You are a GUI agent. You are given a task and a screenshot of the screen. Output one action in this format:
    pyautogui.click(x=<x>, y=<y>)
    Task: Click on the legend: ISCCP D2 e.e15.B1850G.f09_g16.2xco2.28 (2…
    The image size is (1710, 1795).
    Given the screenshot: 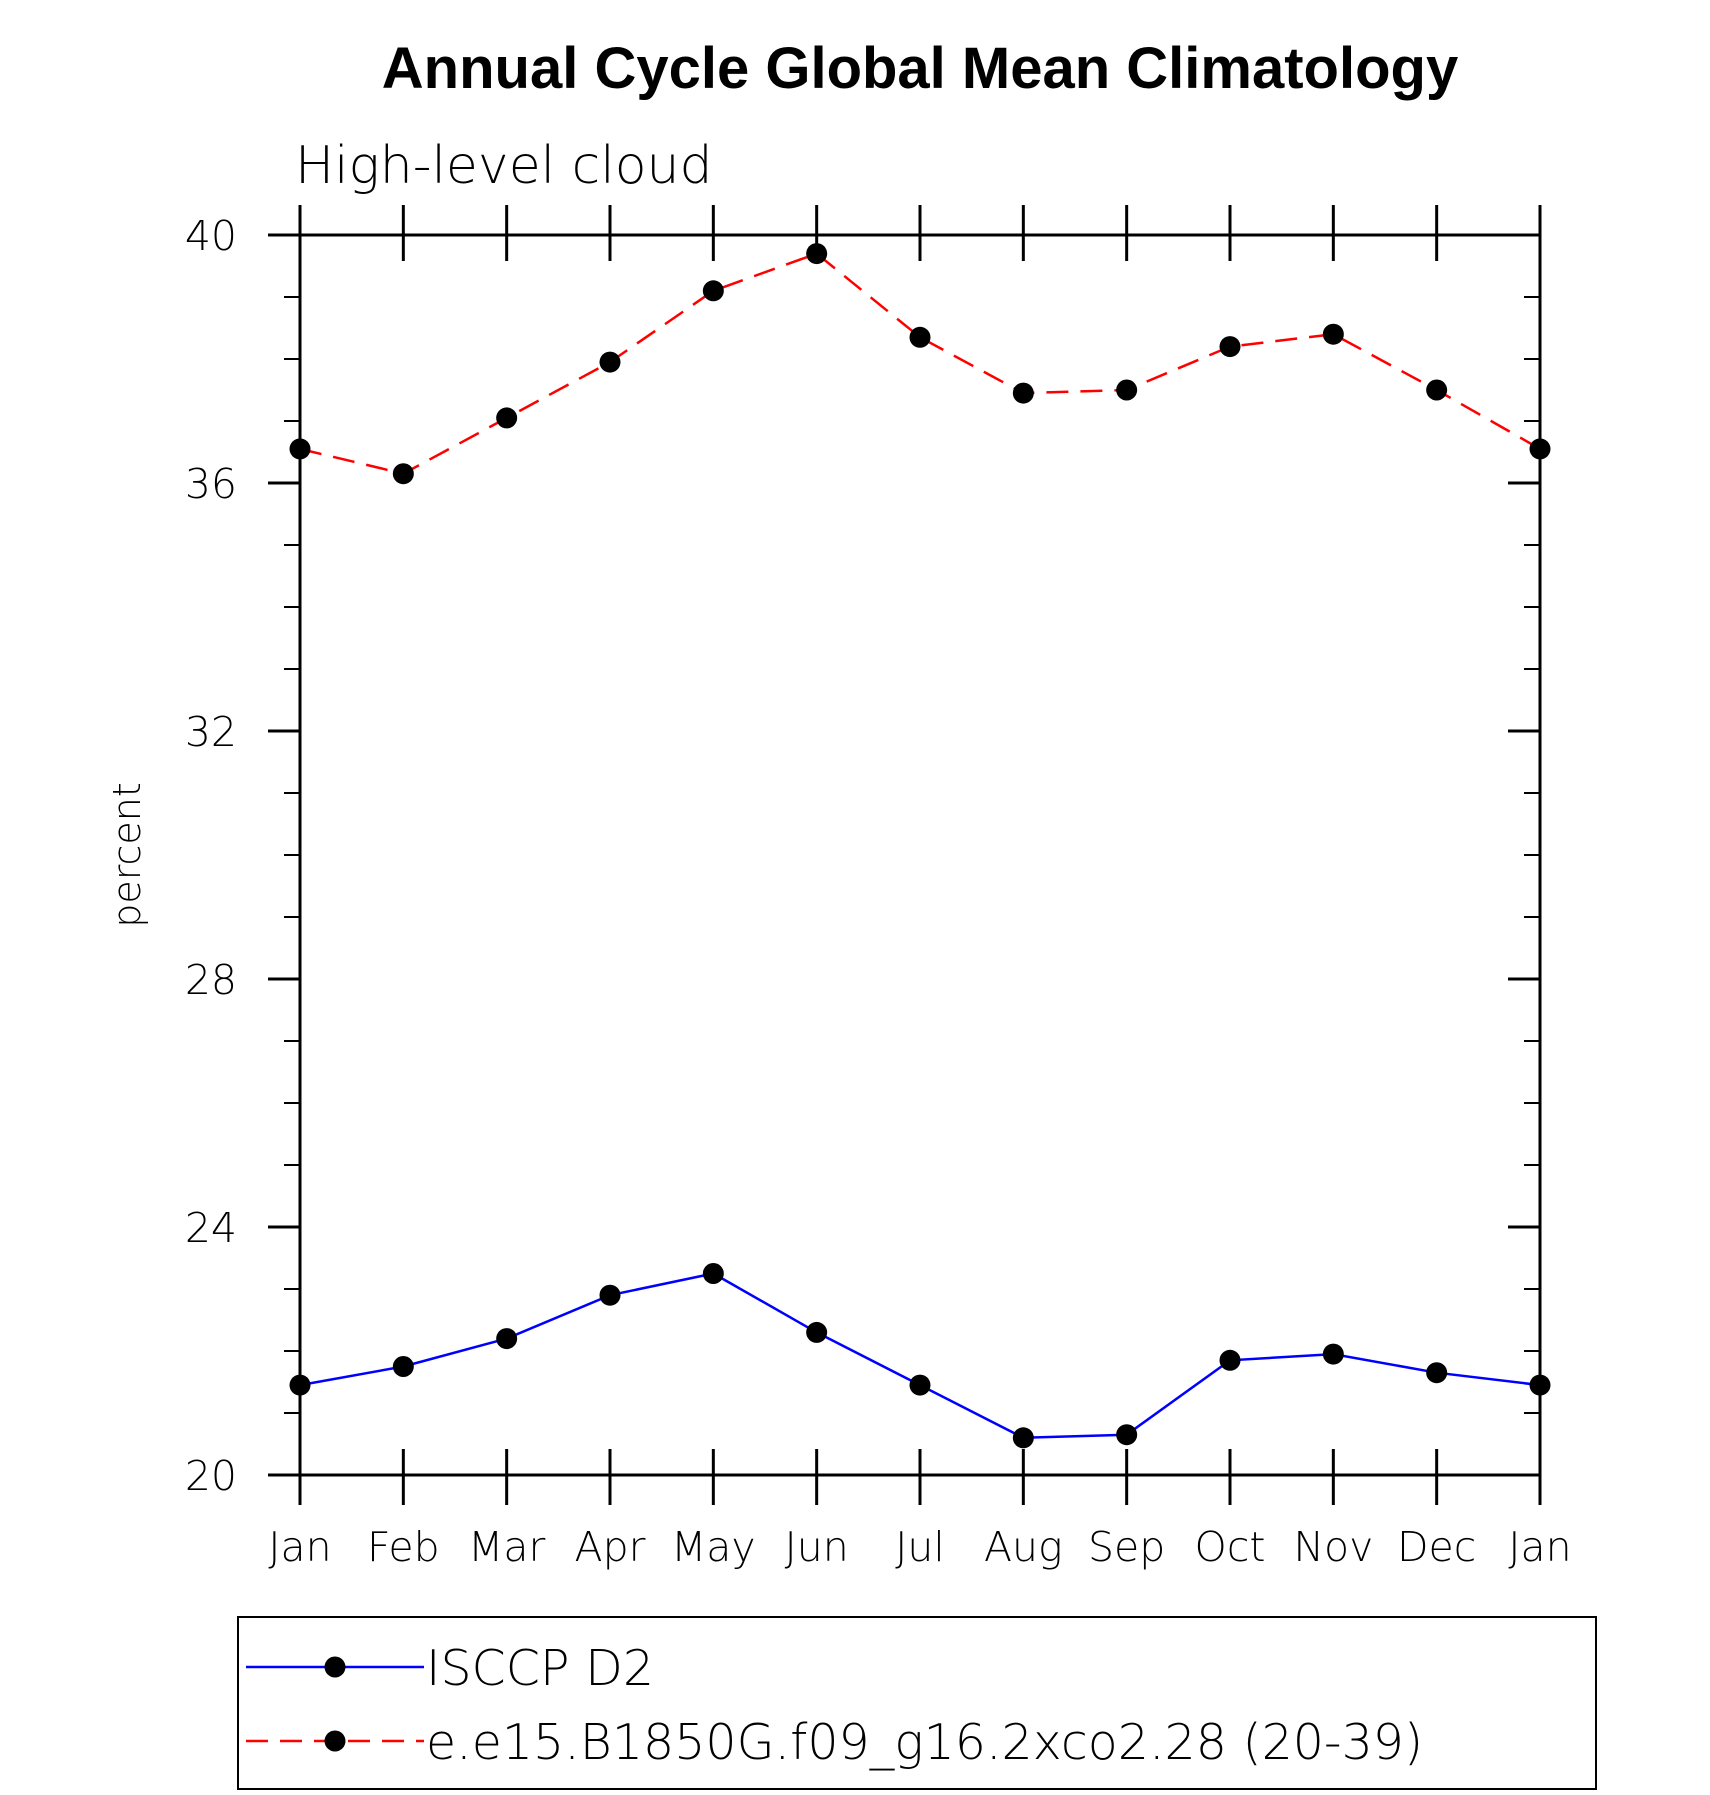 What is the action you would take?
    pyautogui.click(x=834, y=1705)
    